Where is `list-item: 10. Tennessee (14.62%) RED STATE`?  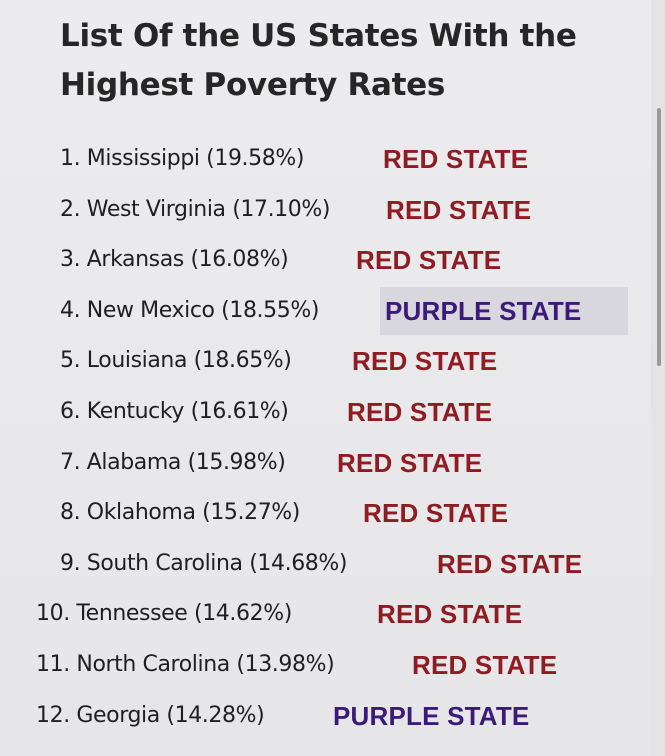
list-item: 10. Tennessee (14.62%) RED STATE is located at coordinates (325, 618).